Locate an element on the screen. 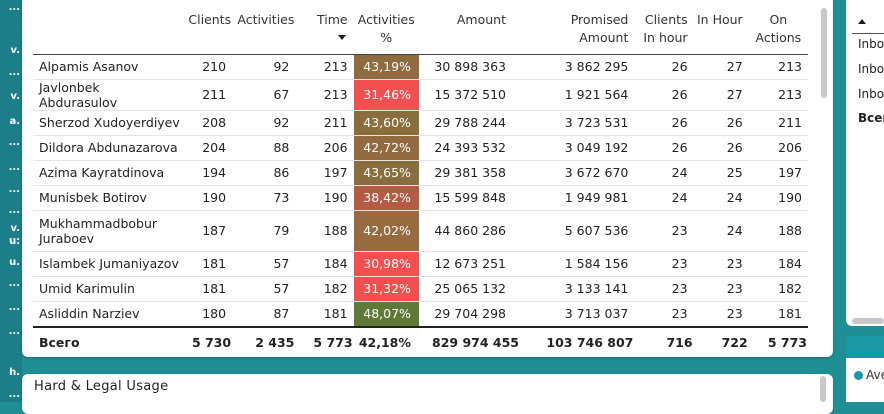 Image resolution: width=884 pixels, height=414 pixels. row-clients: 208 is located at coordinates (209, 123).